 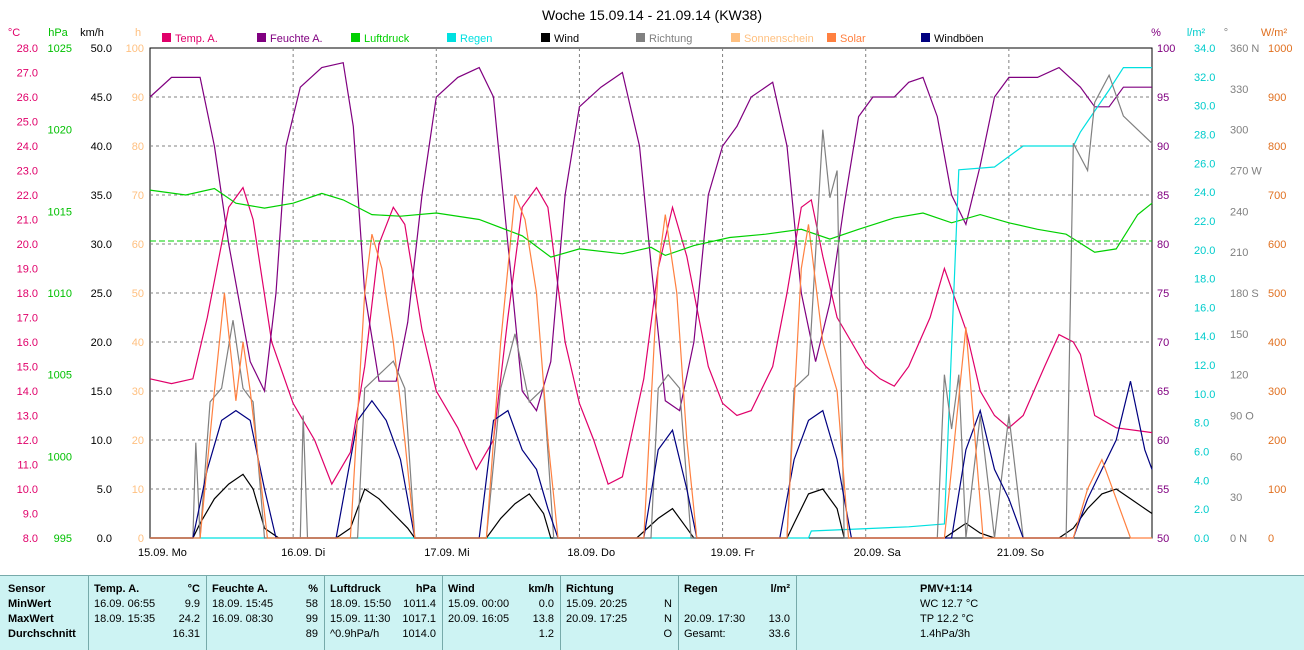 What do you see at coordinates (1204, 337) in the screenshot?
I see `rain-tick-label: 14.0` at bounding box center [1204, 337].